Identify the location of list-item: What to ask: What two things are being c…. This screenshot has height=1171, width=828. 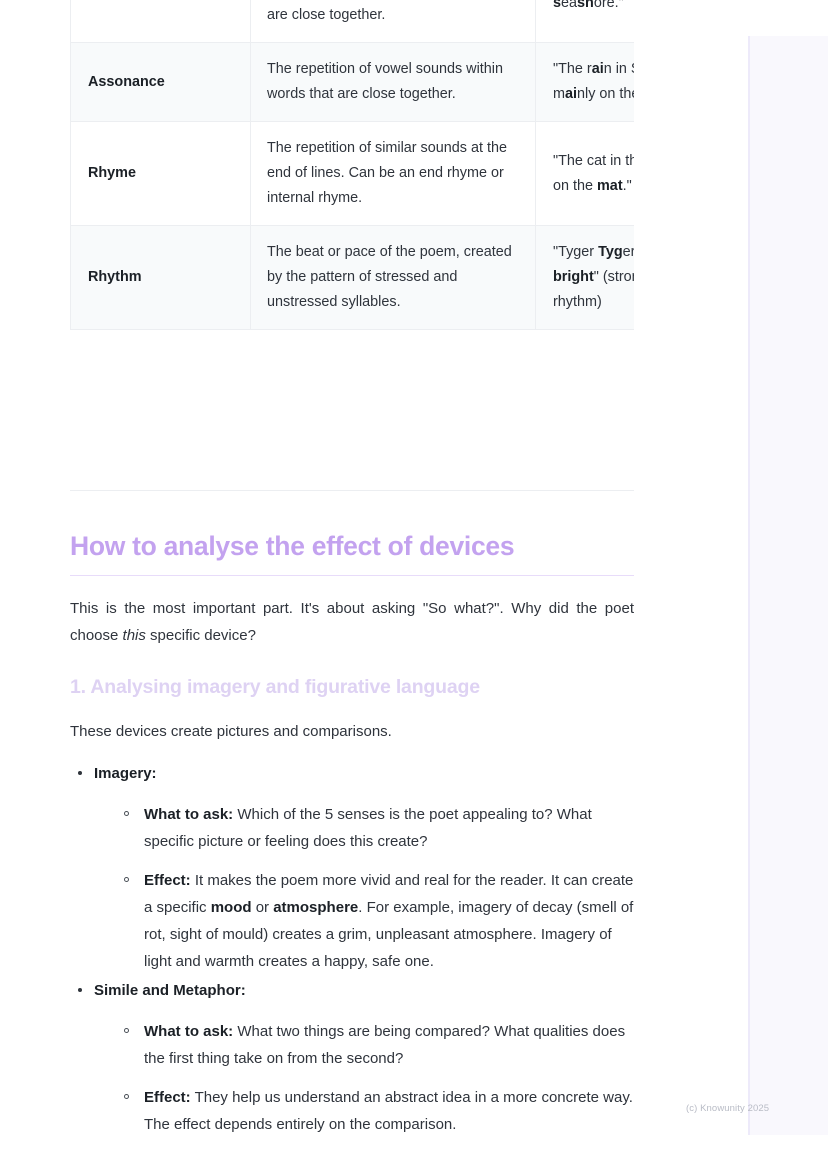
(375, 1045).